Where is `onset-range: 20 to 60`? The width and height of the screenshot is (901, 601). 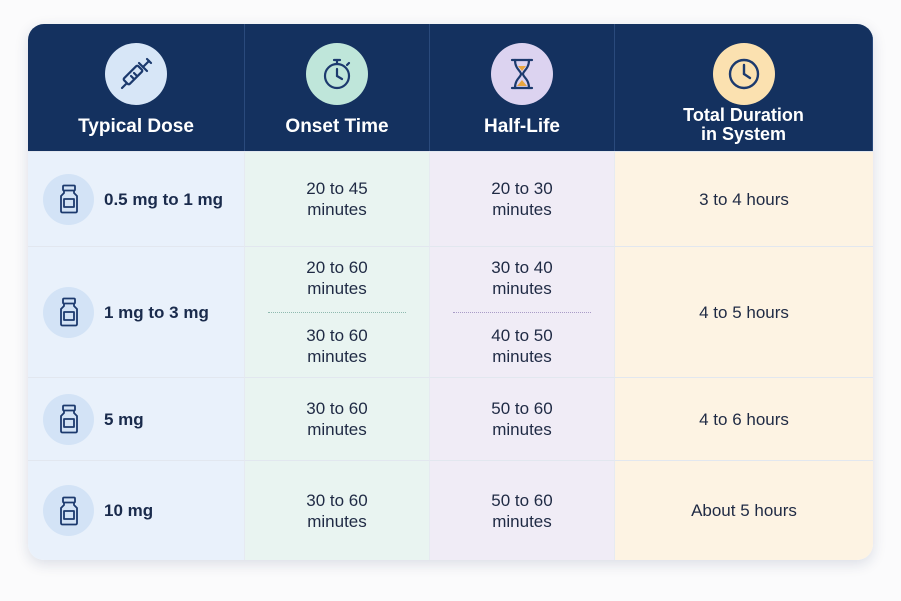 onset-range: 20 to 60 is located at coordinates (337, 267).